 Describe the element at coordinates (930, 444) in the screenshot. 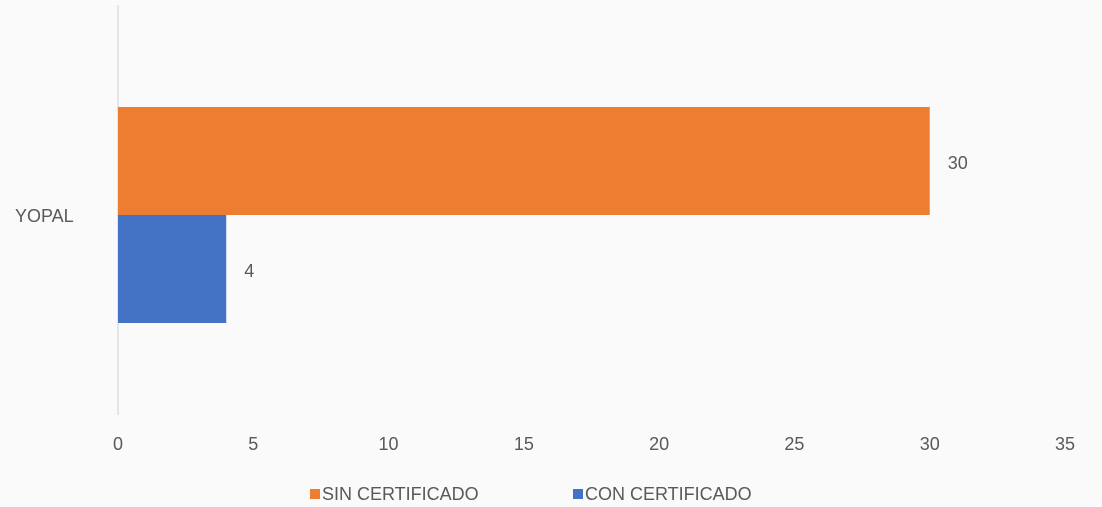

I see `x-tick-label: 30` at that location.